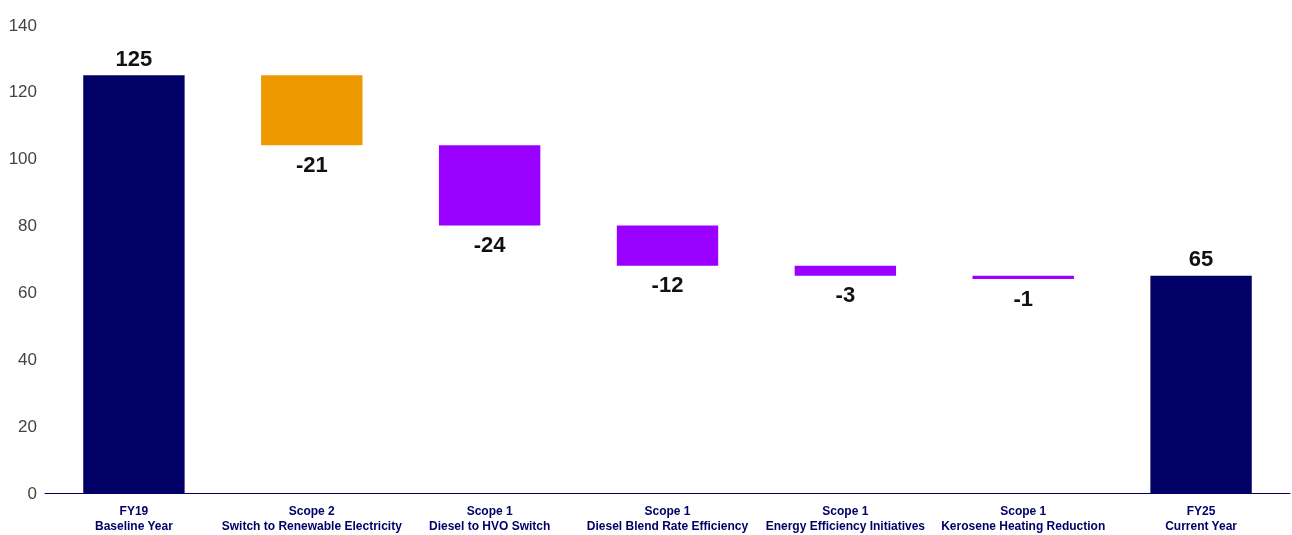  I want to click on x-tick-label: FY25 Current Year, so click(1201, 518).